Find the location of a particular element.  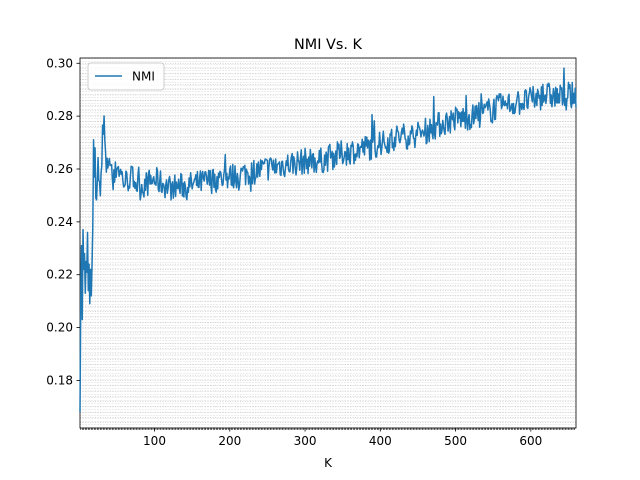

x-tick-label: 100 is located at coordinates (154, 441).